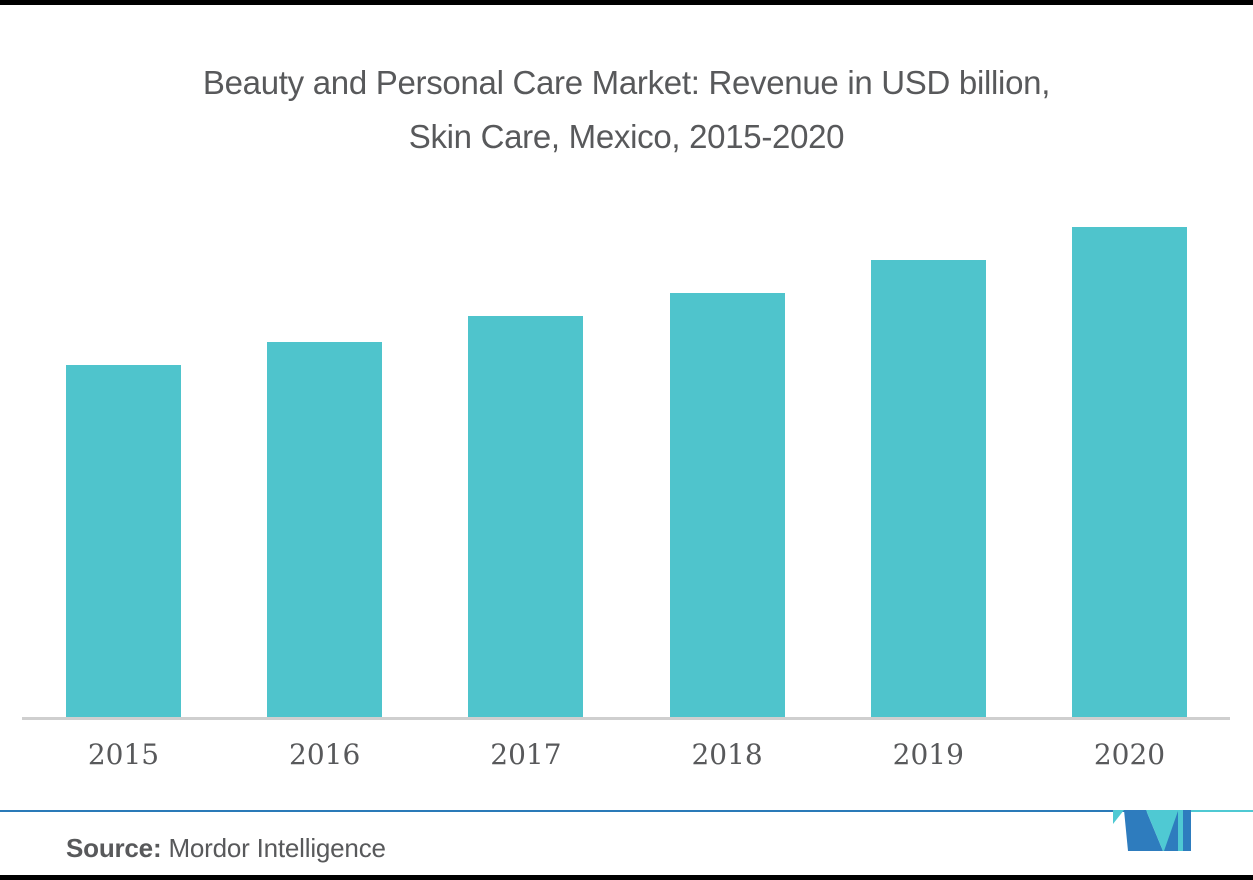 This screenshot has height=880, width=1253. What do you see at coordinates (123, 754) in the screenshot?
I see `x-label-2015: 2015` at bounding box center [123, 754].